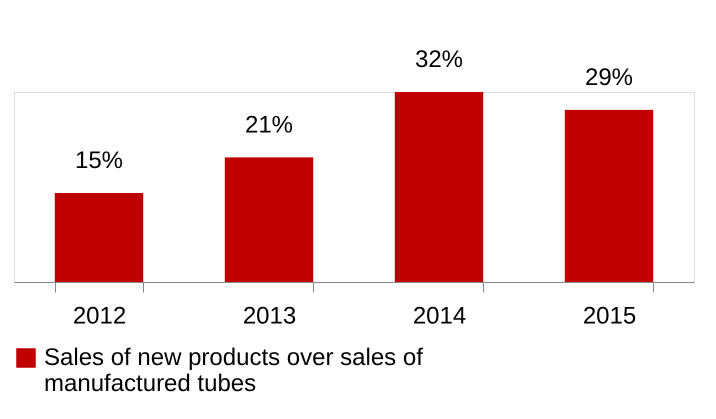 This screenshot has height=419, width=716. Describe the element at coordinates (269, 124) in the screenshot. I see `data-label: 21%` at that location.